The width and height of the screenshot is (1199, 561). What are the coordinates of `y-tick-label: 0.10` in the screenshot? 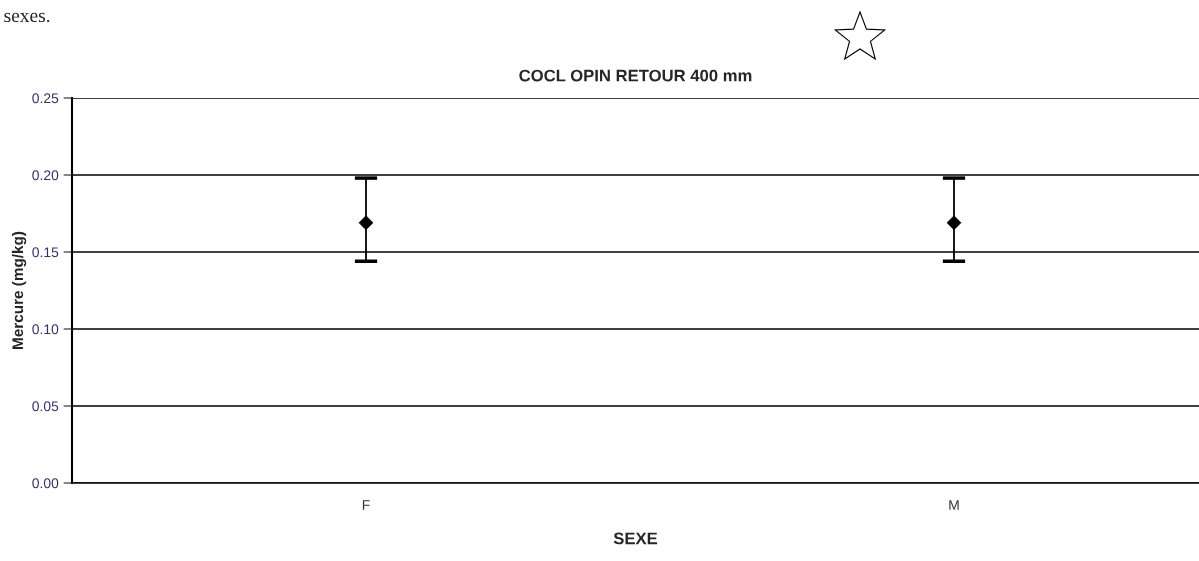 It's located at (45, 329).